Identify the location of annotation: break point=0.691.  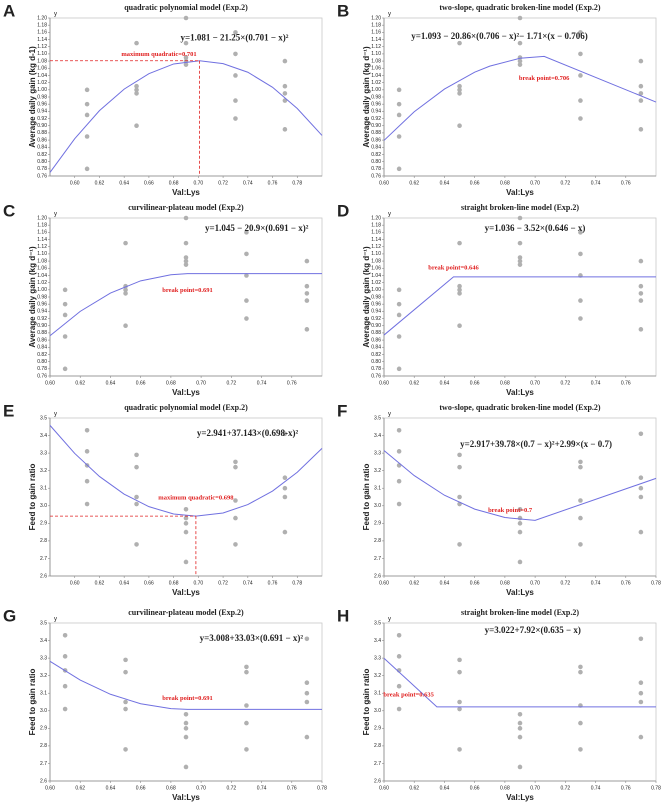
(187, 290).